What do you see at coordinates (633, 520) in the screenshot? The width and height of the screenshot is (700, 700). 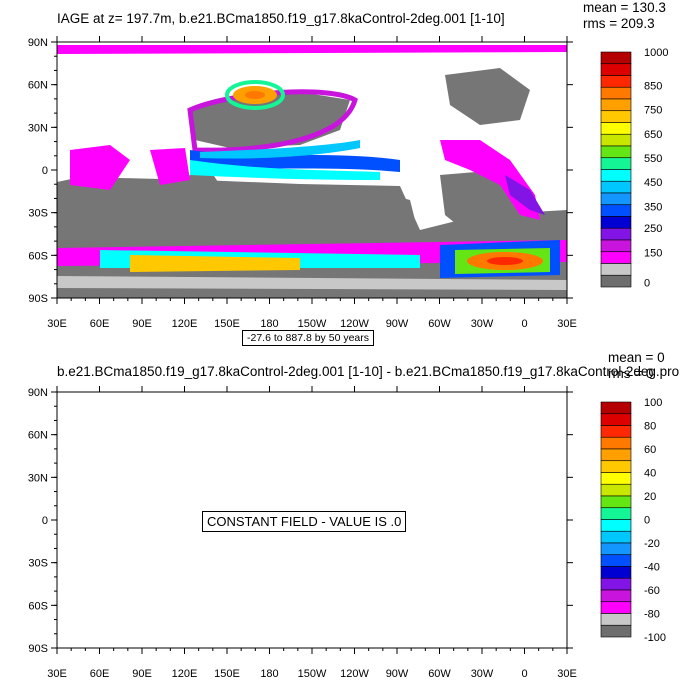 I see `panel2-colorbar: 100 80 60 40 20 0 -20 -40 -60 -80 -100` at bounding box center [633, 520].